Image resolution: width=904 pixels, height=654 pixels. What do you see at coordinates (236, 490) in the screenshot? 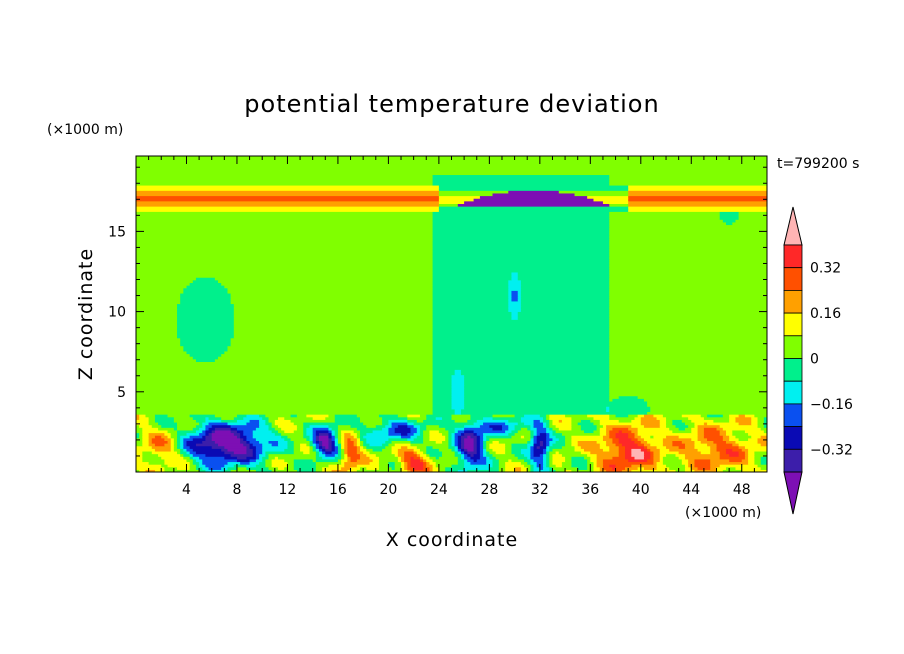
I see `x-tick-label: 8` at bounding box center [236, 490].